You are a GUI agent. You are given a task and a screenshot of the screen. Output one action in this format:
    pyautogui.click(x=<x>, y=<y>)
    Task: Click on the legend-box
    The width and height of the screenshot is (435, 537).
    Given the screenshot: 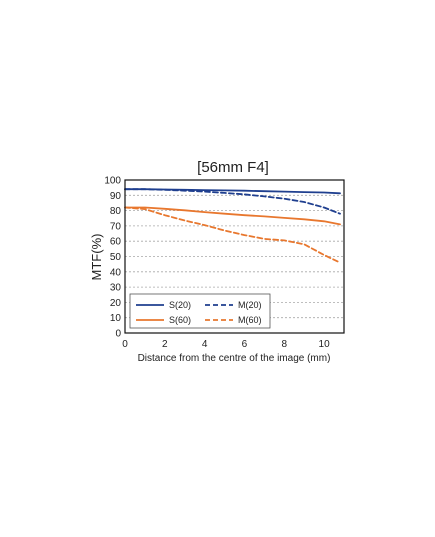 What is the action you would take?
    pyautogui.click(x=200, y=311)
    